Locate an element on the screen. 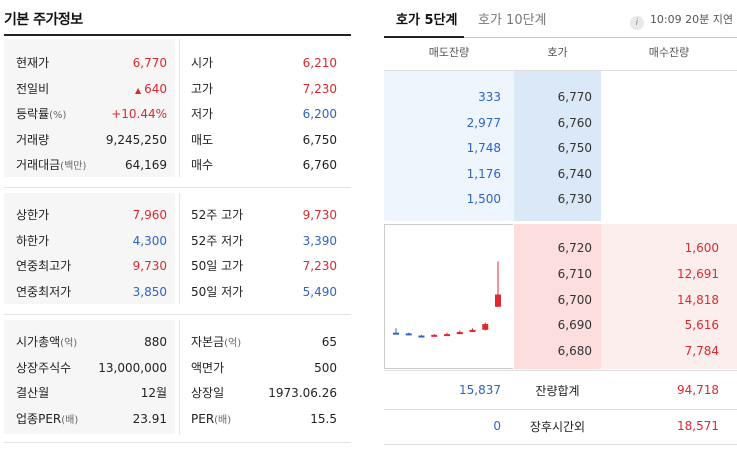 This screenshot has height=454, width=737. bid-price: 6,720 is located at coordinates (574, 248).